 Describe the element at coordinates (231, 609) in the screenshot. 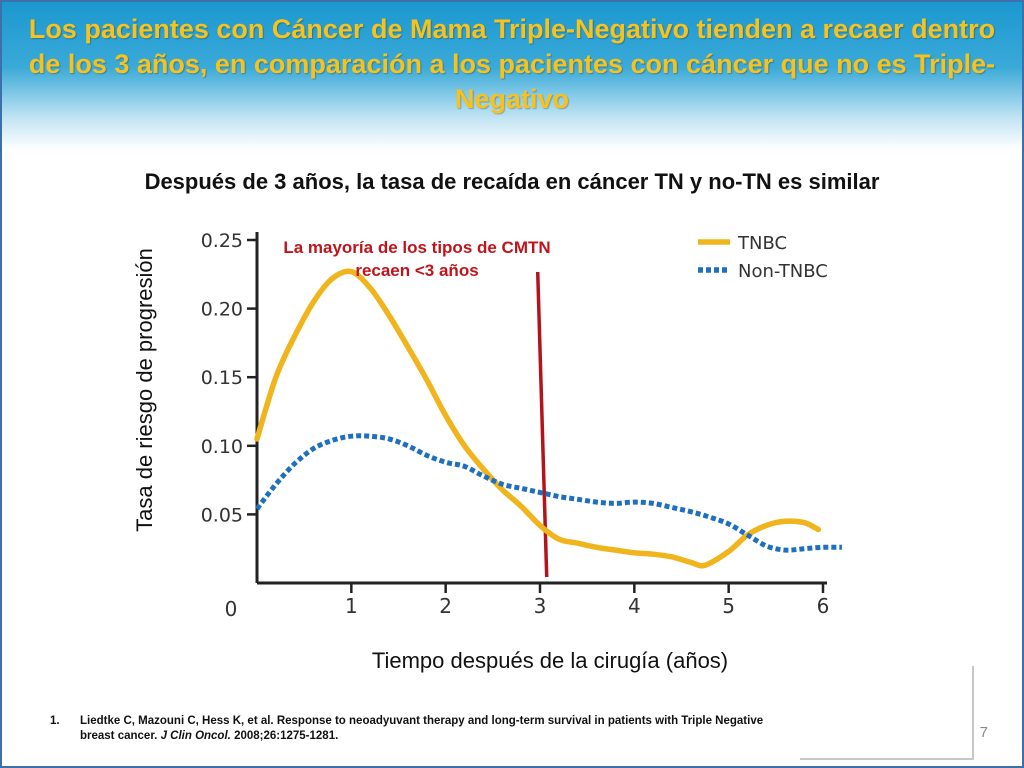

I see `x-tick-label: 0` at that location.